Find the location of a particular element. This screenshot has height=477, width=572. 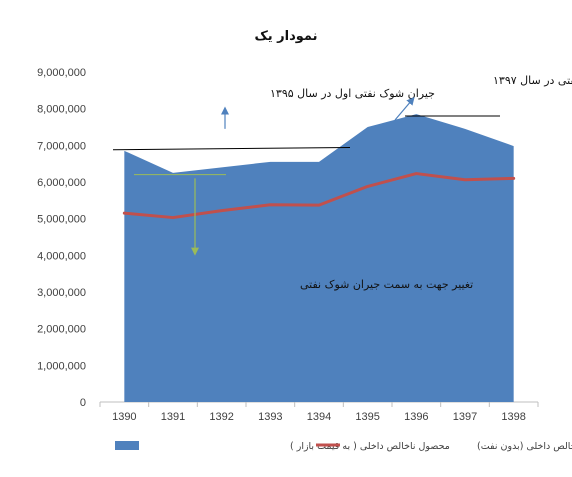

y-tick-label: 0 is located at coordinates (83, 403).